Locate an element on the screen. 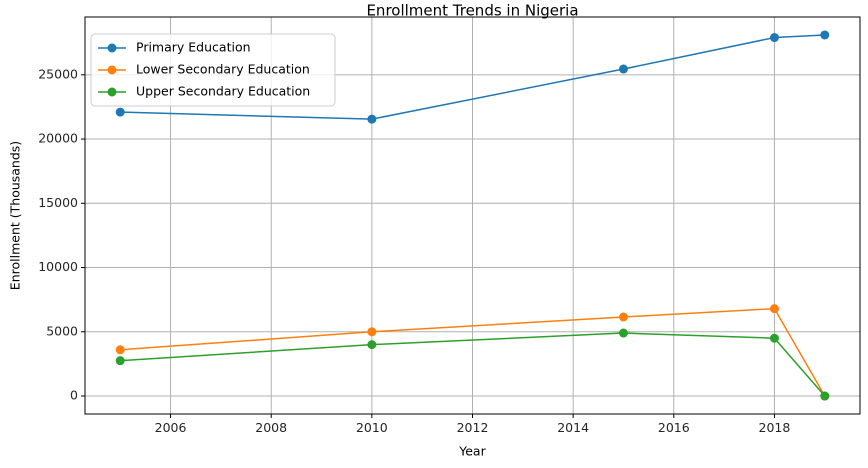 The image size is (868, 468). legend-label: Upper Secondary Education is located at coordinates (223, 91).